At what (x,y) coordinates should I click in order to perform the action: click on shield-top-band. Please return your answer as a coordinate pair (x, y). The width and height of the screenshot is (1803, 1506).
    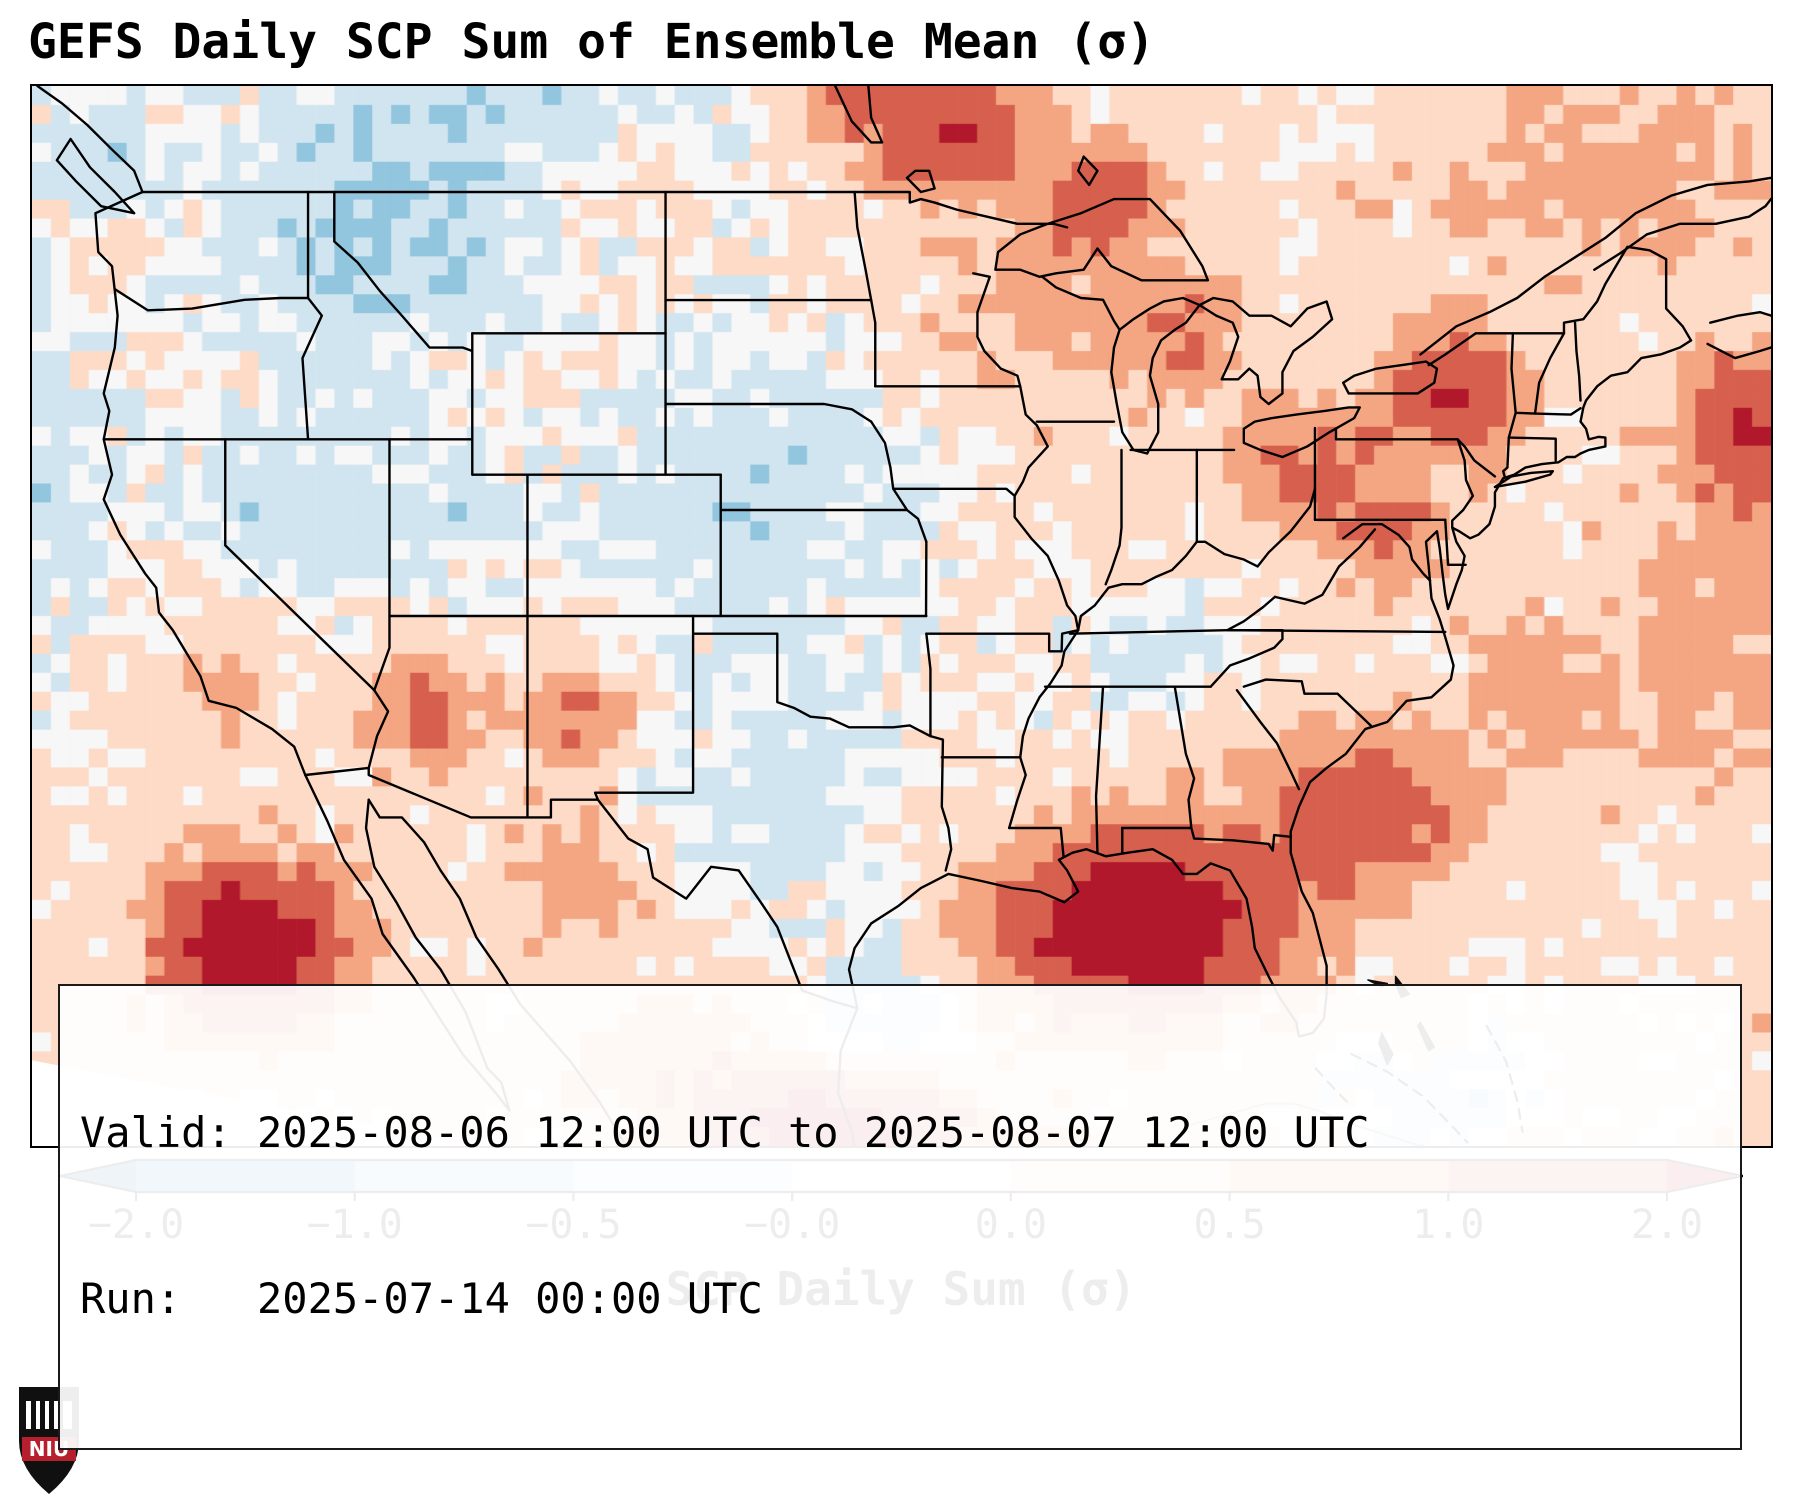
    Looking at the image, I should click on (49, 1398).